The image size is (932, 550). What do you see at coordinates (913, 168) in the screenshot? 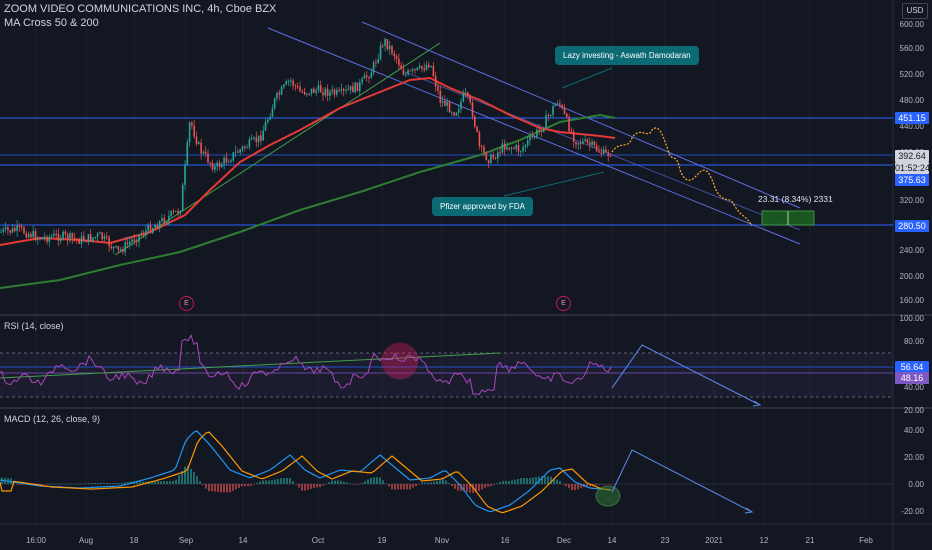
I see `badge-countdown: 01:52:24` at bounding box center [913, 168].